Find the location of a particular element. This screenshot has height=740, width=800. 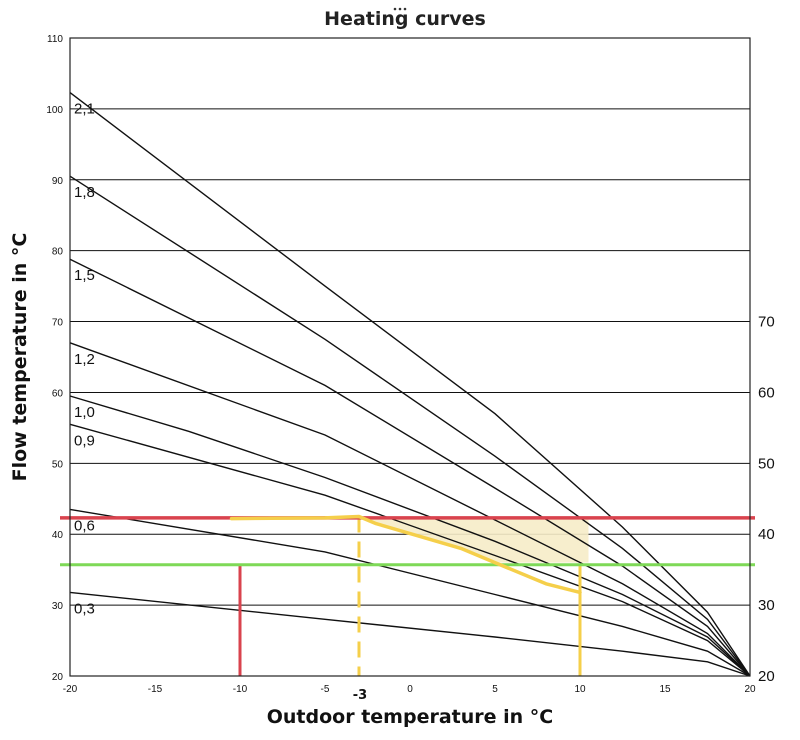

y-tick-0: 20 is located at coordinates (58, 677).